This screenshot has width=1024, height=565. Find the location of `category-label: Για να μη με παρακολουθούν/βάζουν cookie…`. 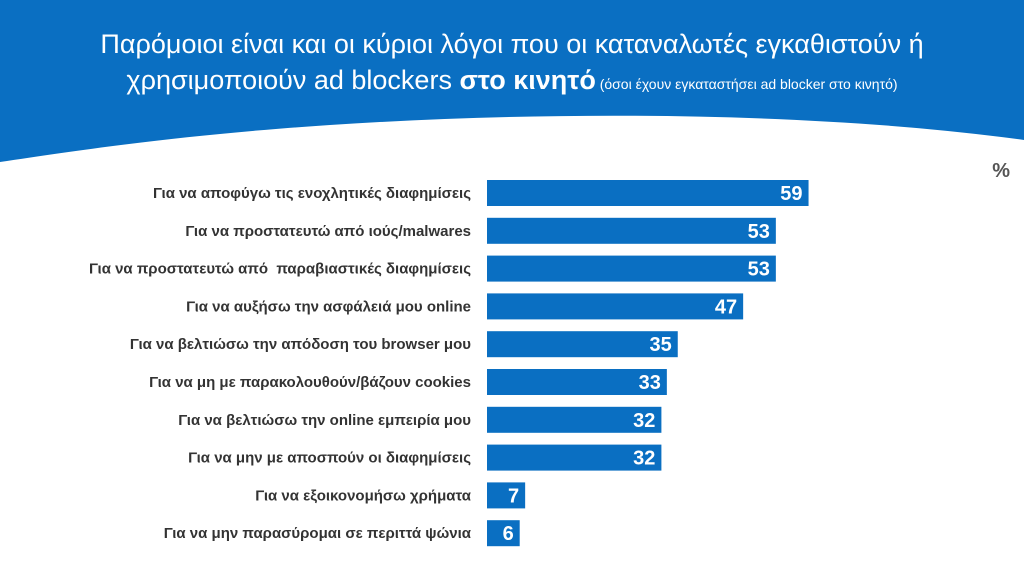

category-label: Για να μη με παρακολουθούν/βάζουν cookie… is located at coordinates (310, 382).